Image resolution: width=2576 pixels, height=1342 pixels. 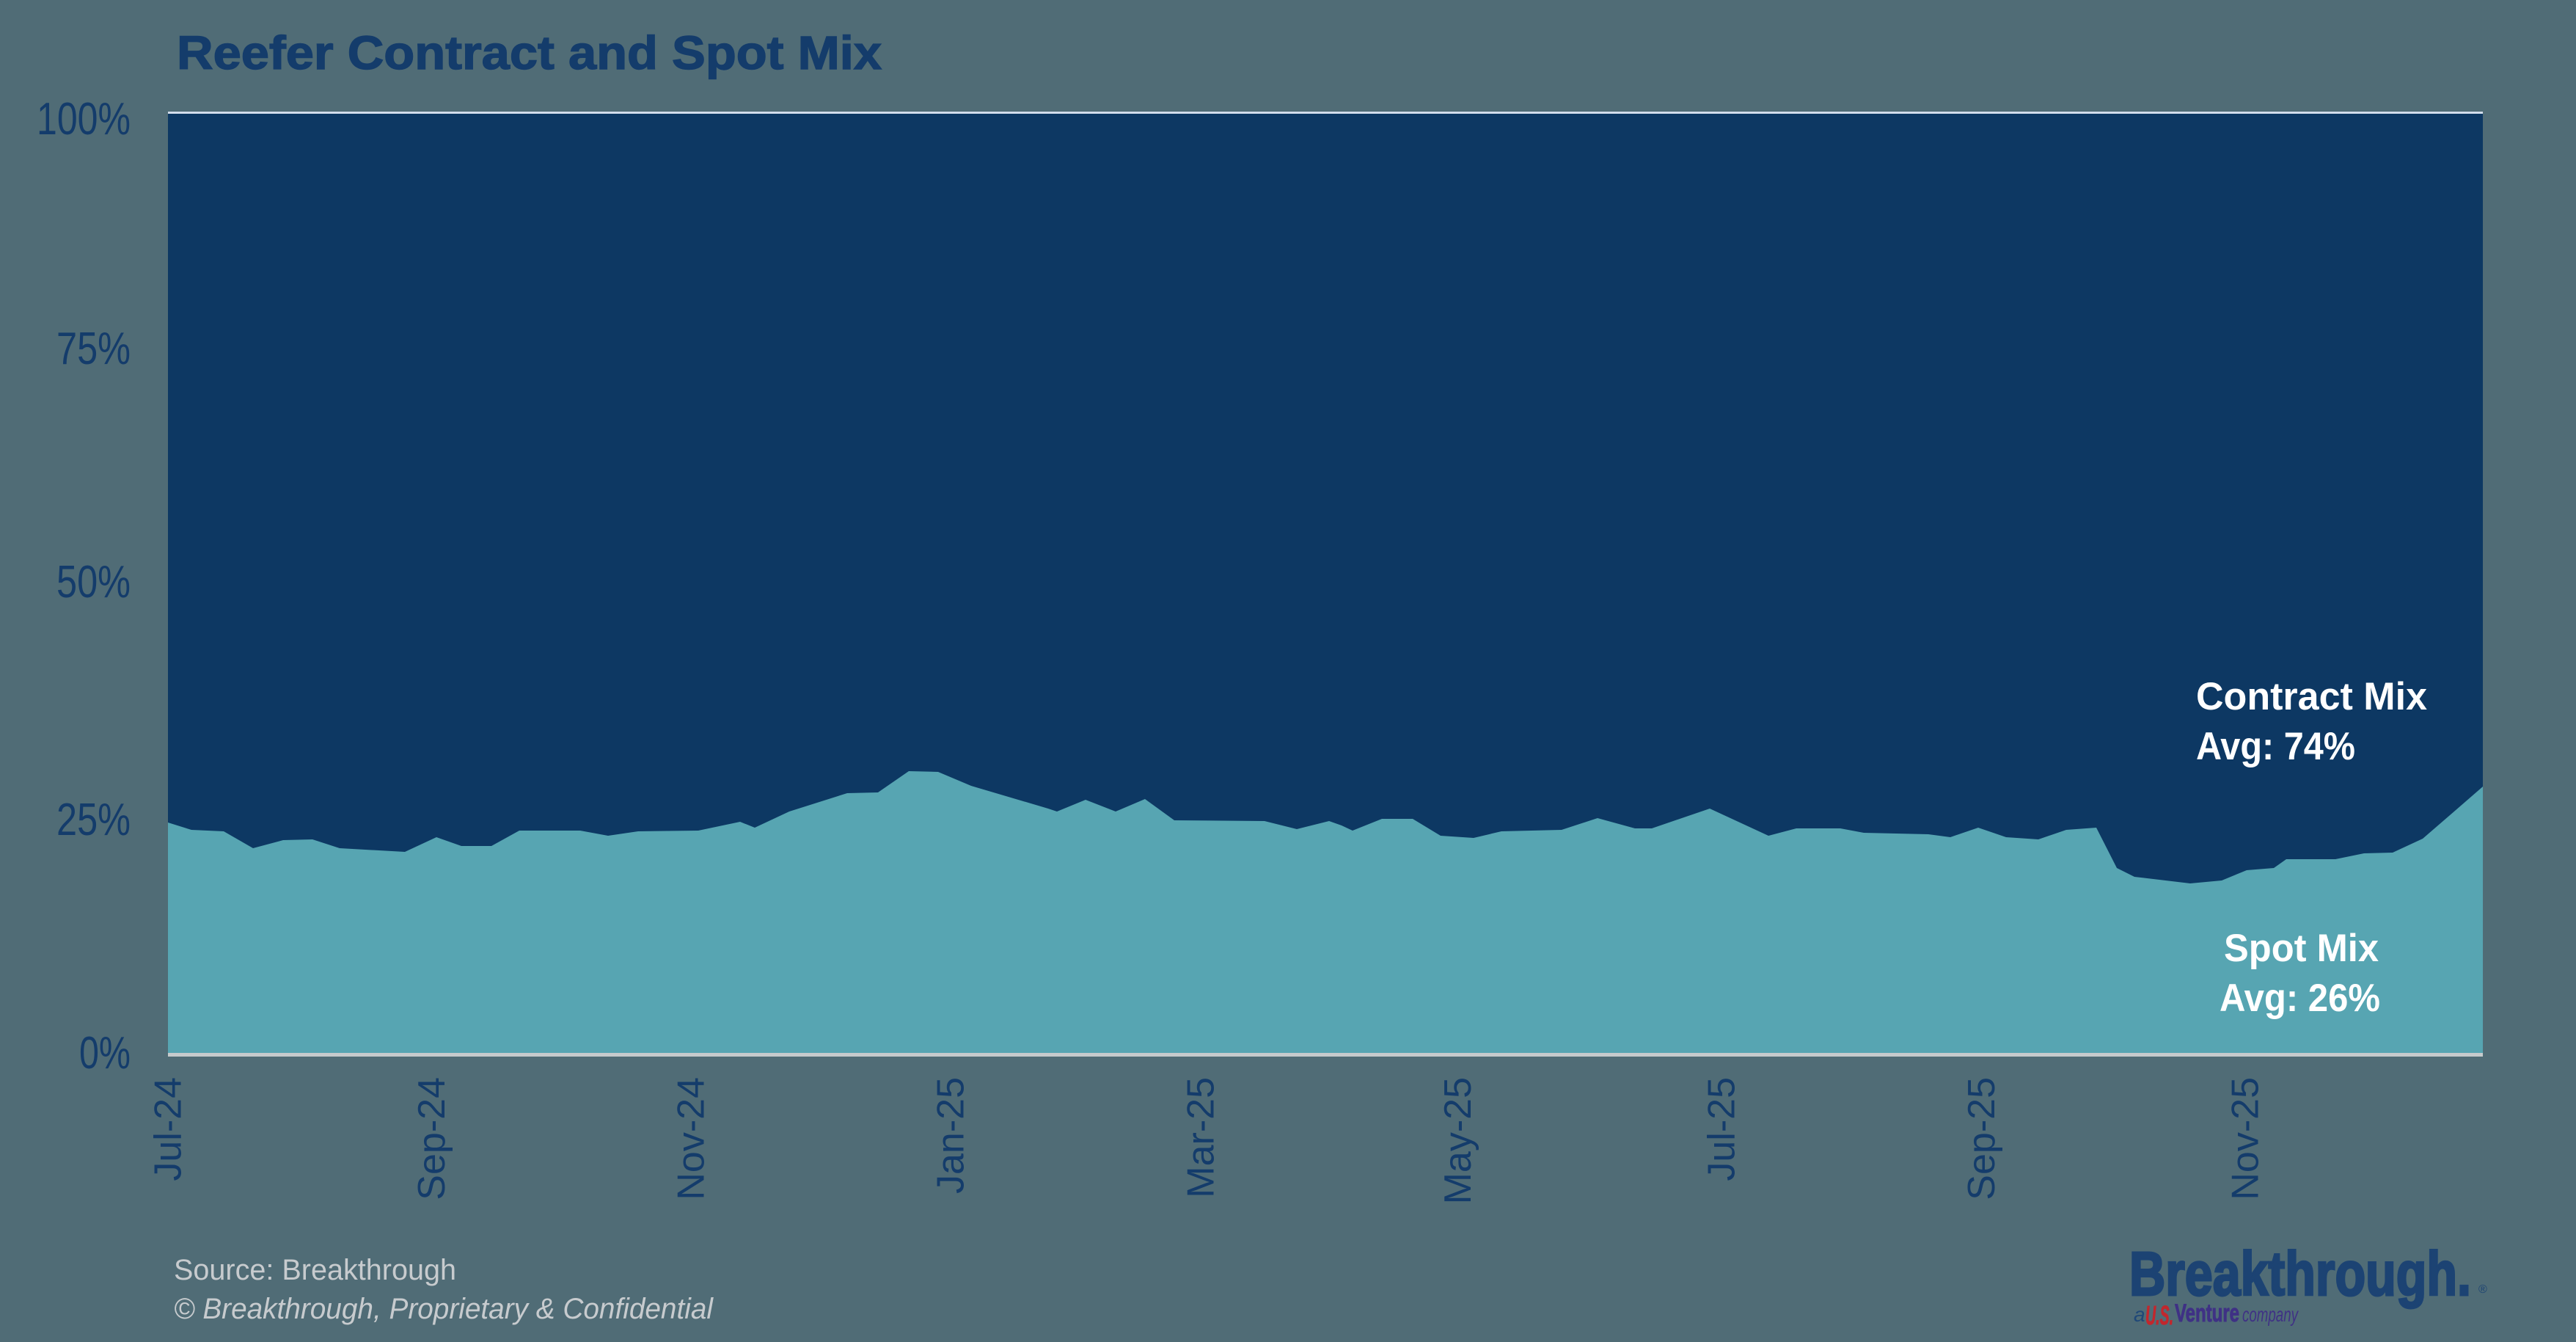 I want to click on svg-text: Mar-25, so click(x=1201, y=1137).